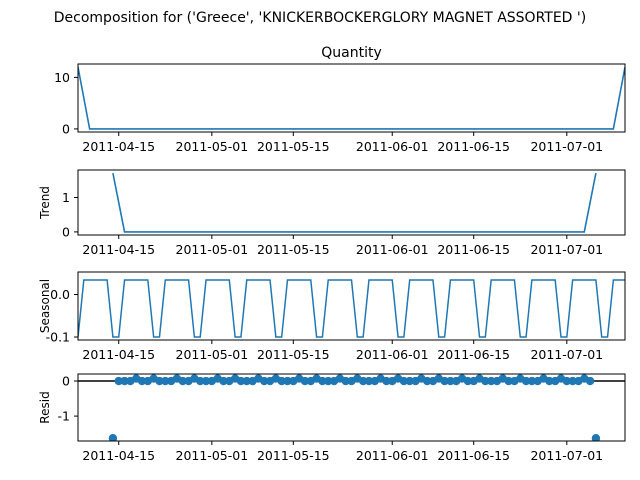 This screenshot has width=640, height=480. Describe the element at coordinates (62, 77) in the screenshot. I see `y-tick-label: 10` at that location.